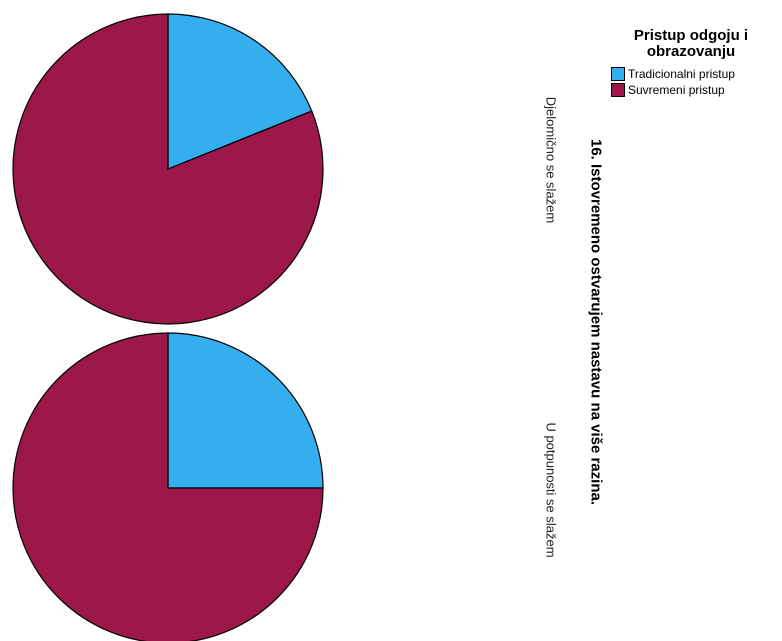  I want to click on legend-item-suvremeni: Suvremeni pristup, so click(696, 90).